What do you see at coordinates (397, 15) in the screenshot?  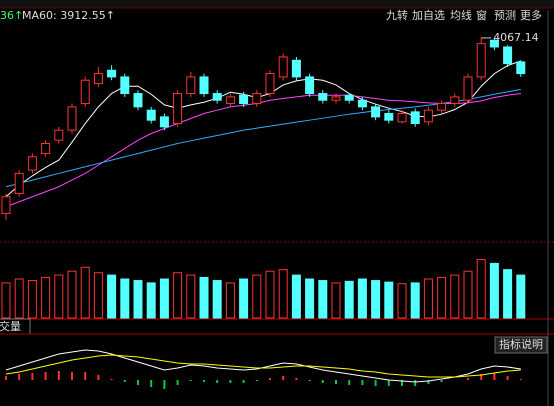 I see `toolbar-button: 九转` at bounding box center [397, 15].